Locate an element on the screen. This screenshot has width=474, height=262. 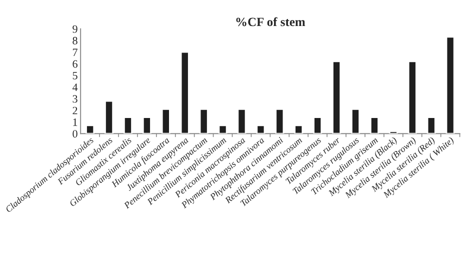
y-tick-label: 3 is located at coordinates (75, 99).